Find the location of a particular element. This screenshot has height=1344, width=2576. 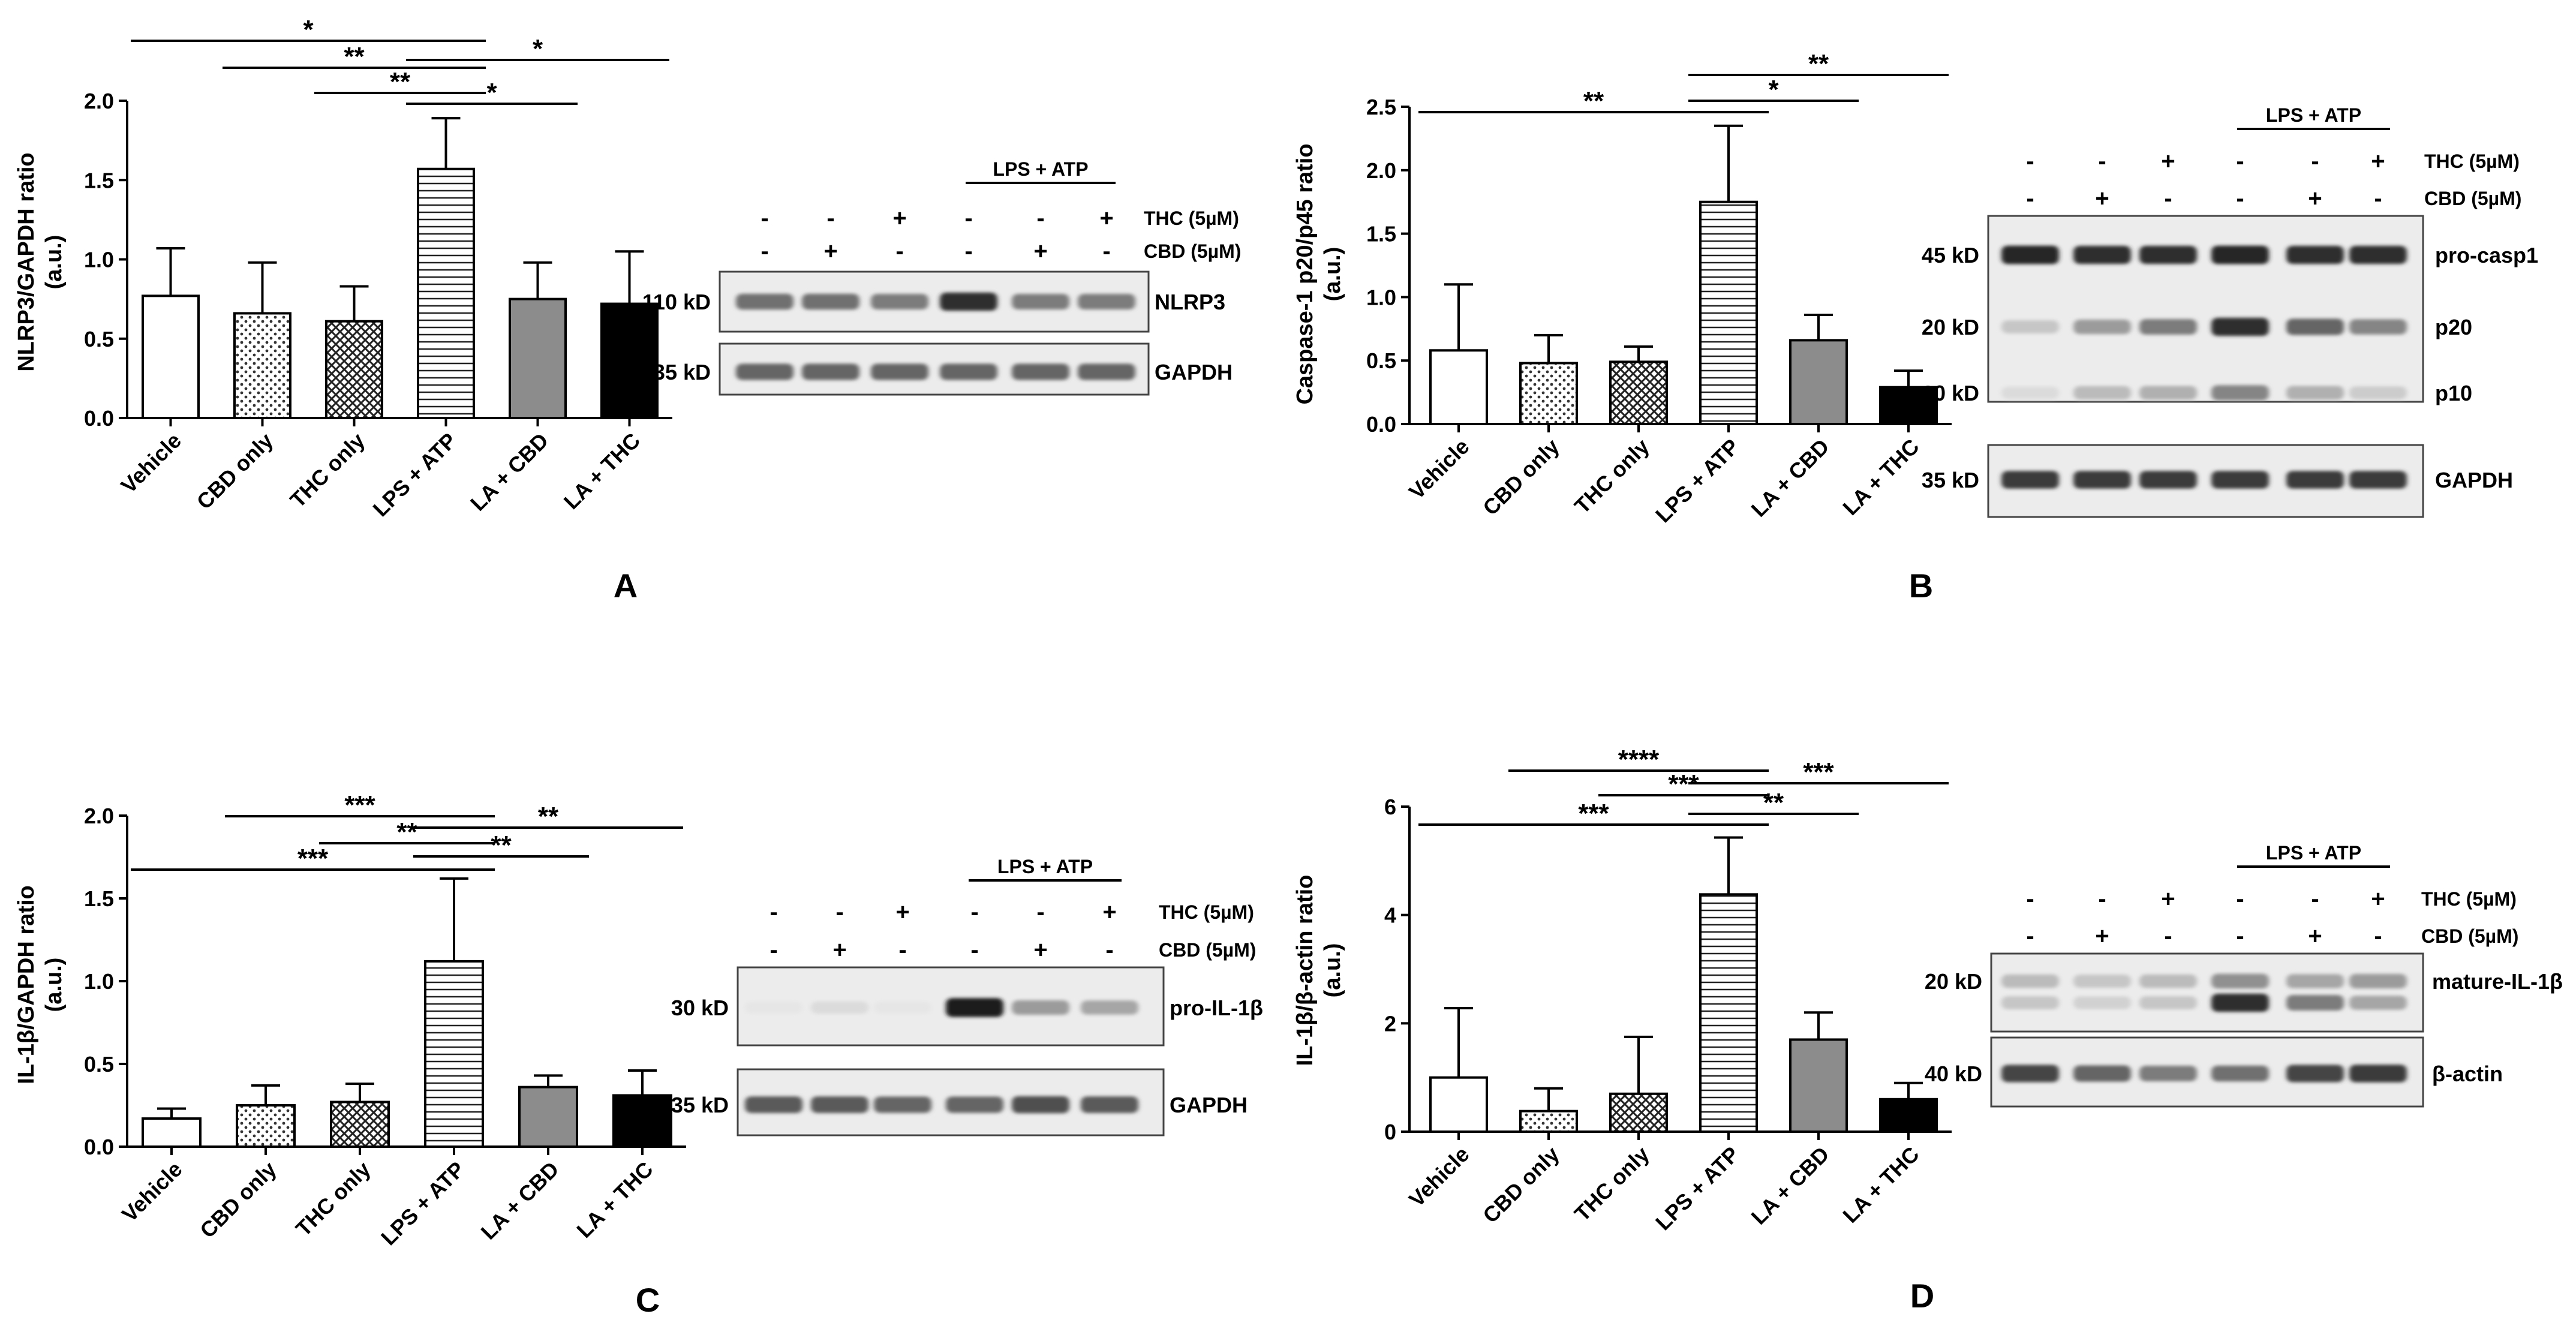

chart-A-y-tick-label: 1.5 is located at coordinates (99, 180).